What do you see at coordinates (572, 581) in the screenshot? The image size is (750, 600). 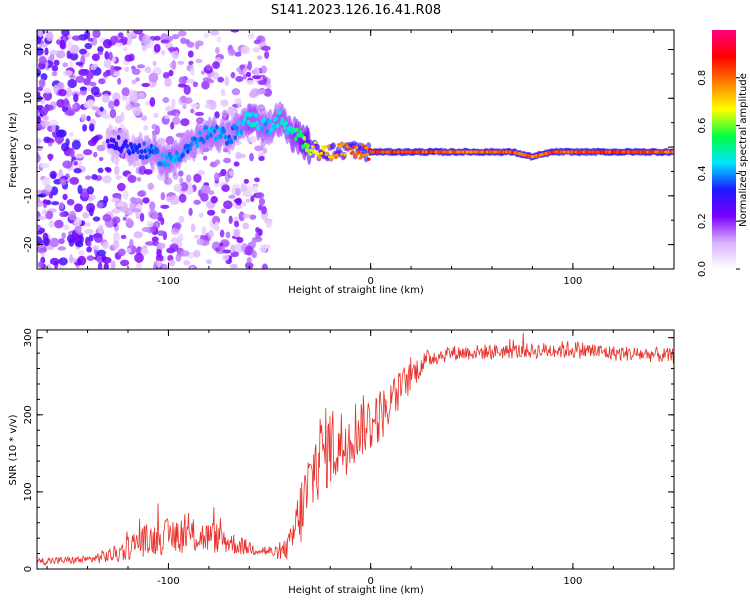 I see `snr-x-tick-label: 100` at bounding box center [572, 581].